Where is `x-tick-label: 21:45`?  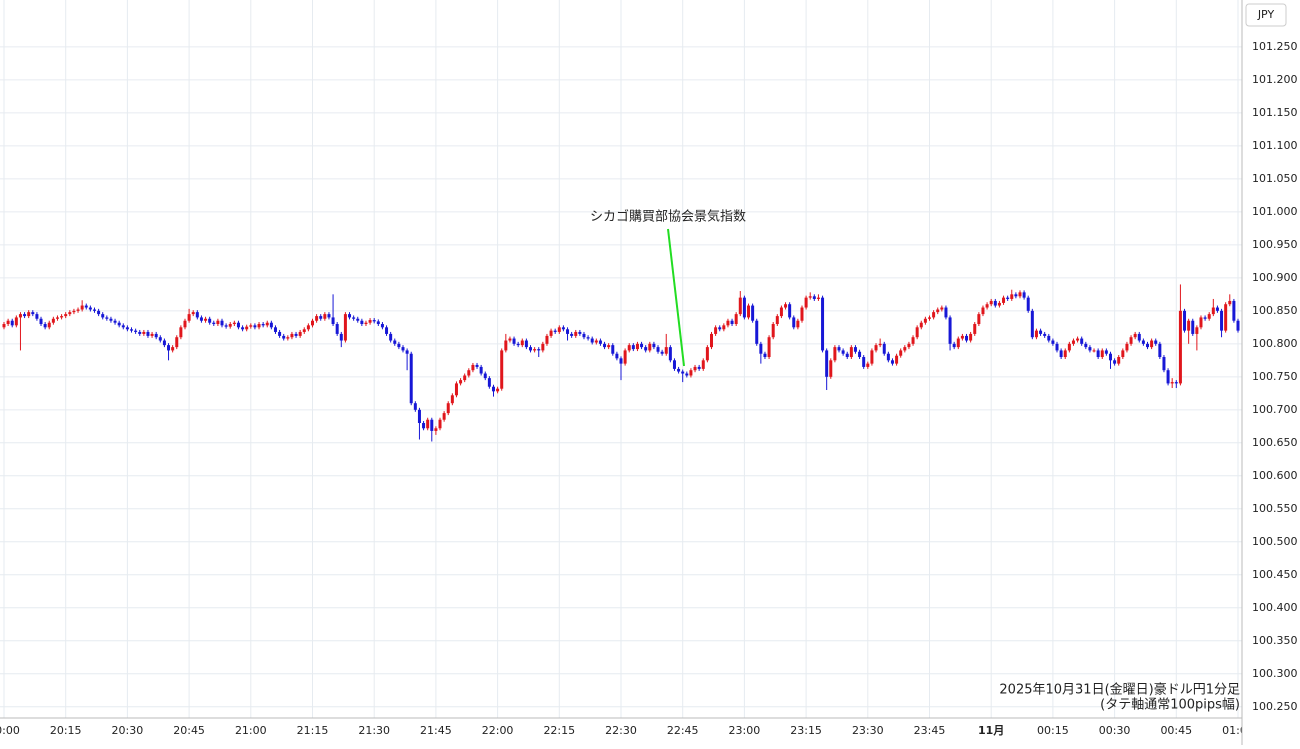 x-tick-label: 21:45 is located at coordinates (436, 730).